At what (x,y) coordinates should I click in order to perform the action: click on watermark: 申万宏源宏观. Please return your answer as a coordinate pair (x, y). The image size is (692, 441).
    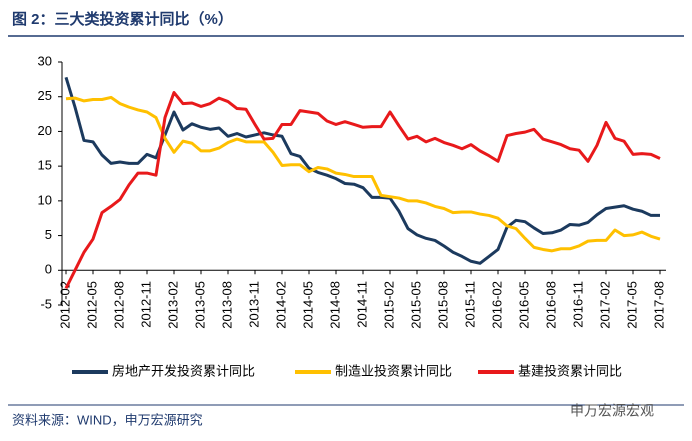
    Looking at the image, I should click on (612, 411).